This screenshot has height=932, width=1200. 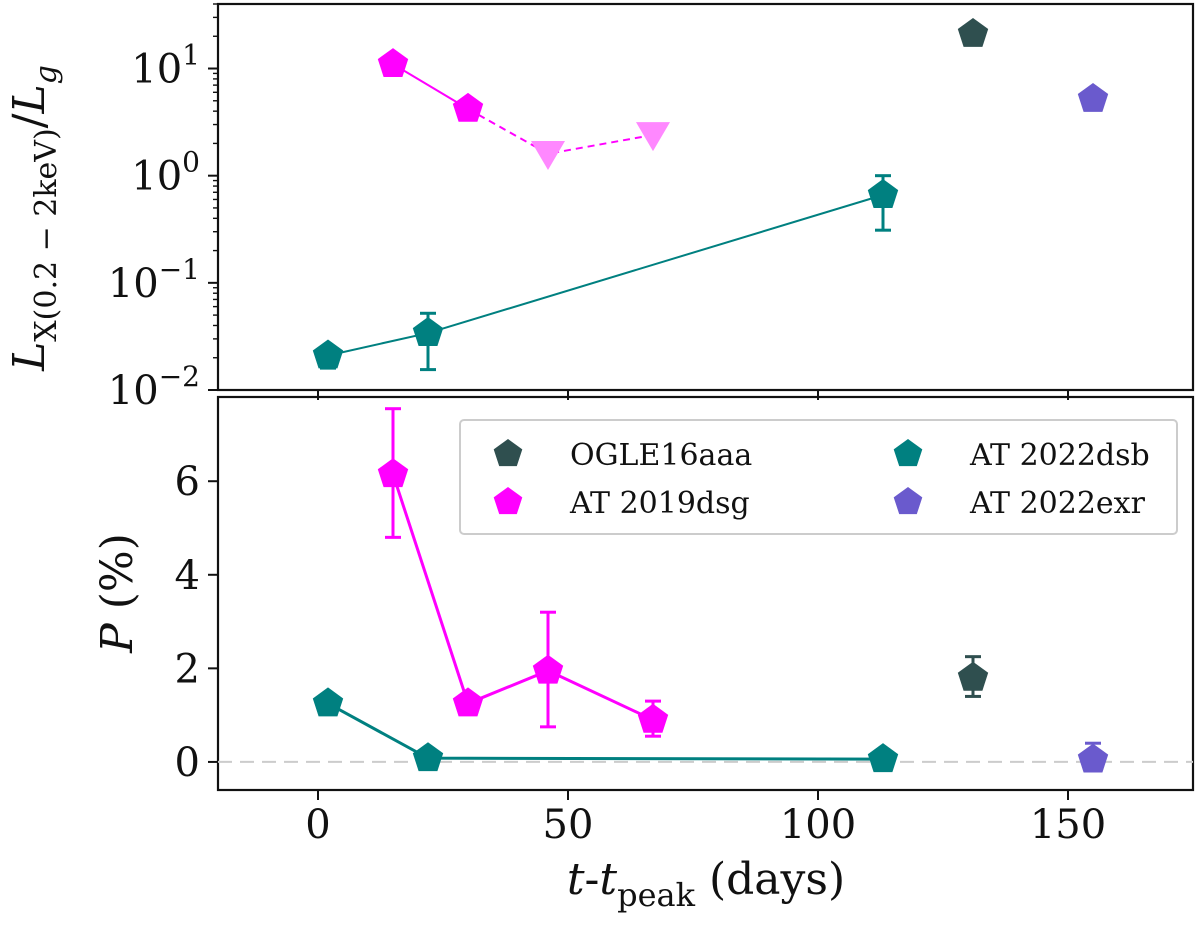 I want to click on legend-marker-at-2022exr, so click(x=908, y=501).